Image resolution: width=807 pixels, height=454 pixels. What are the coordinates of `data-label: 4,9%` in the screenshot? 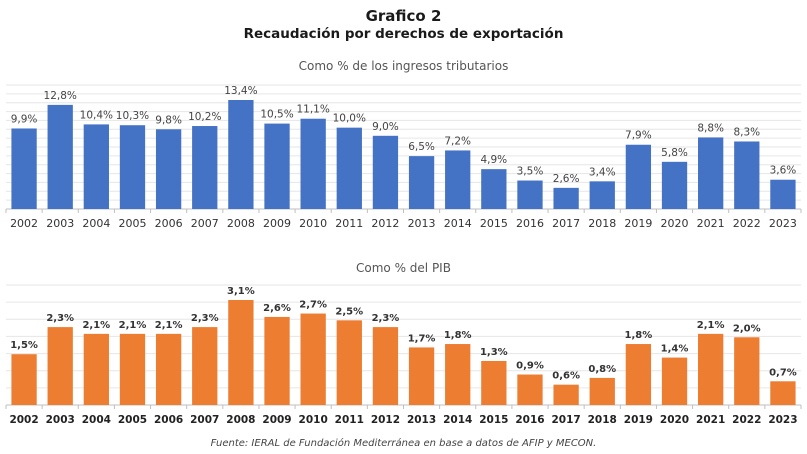 It's located at (493, 160).